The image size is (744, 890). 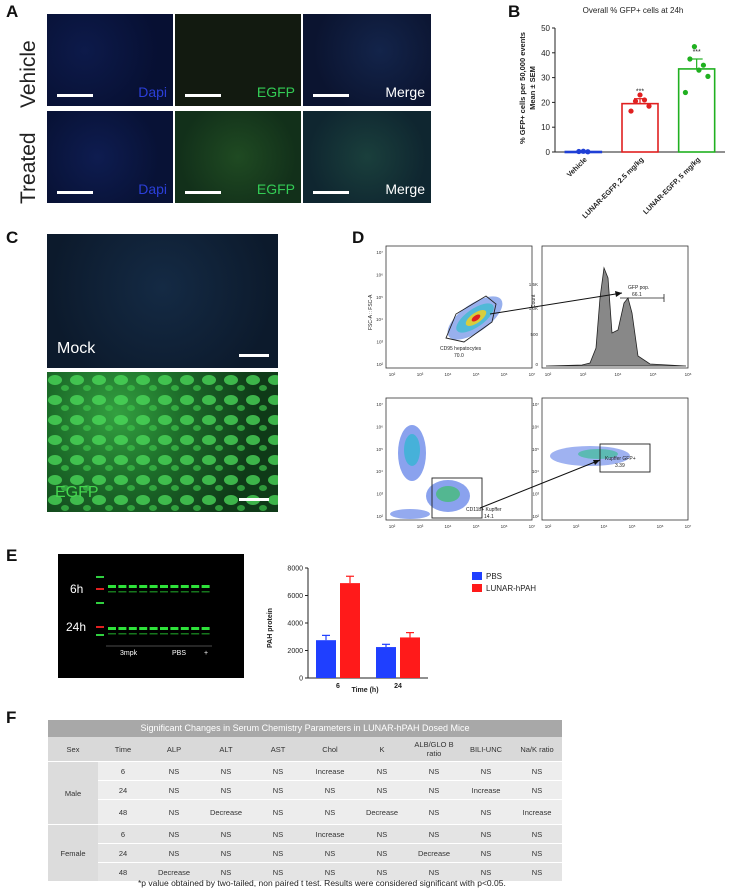 What do you see at coordinates (77, 589) in the screenshot?
I see `blot-label-6h: 6h` at bounding box center [77, 589].